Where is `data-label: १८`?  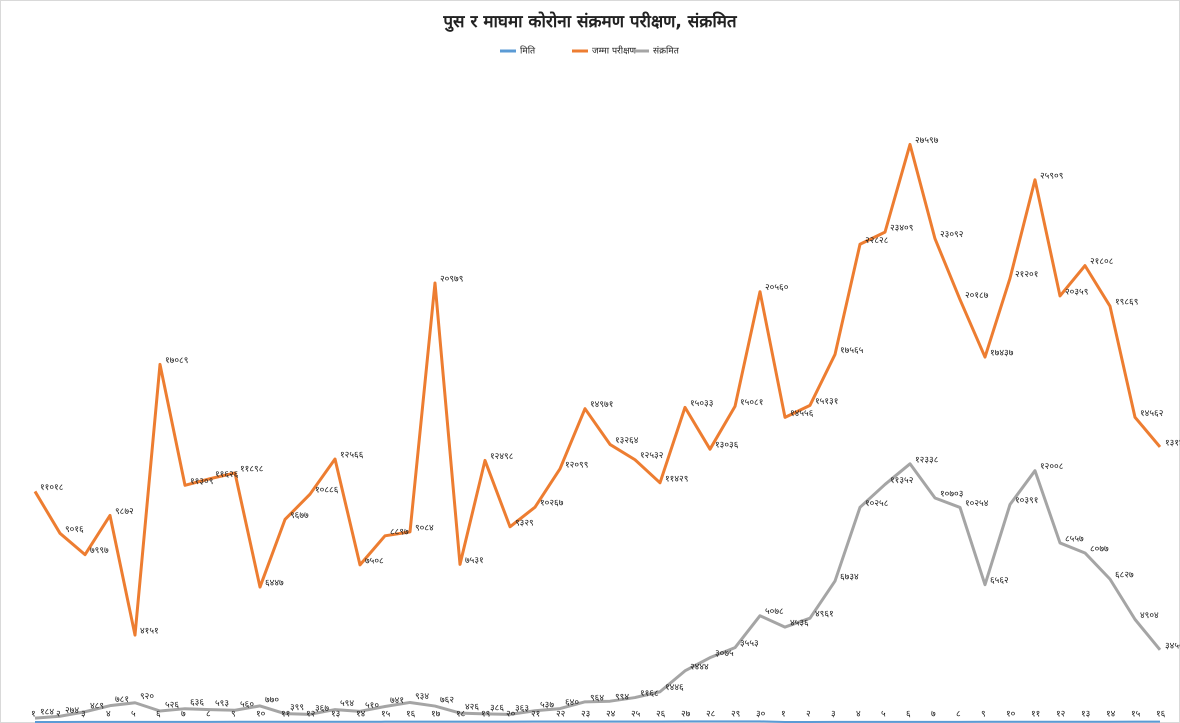 data-label: १८ is located at coordinates (461, 715).